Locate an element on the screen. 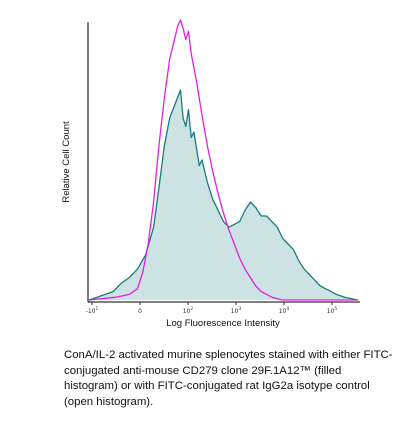  x-axis-title: Log Fluorescence Intensity is located at coordinates (223, 323).